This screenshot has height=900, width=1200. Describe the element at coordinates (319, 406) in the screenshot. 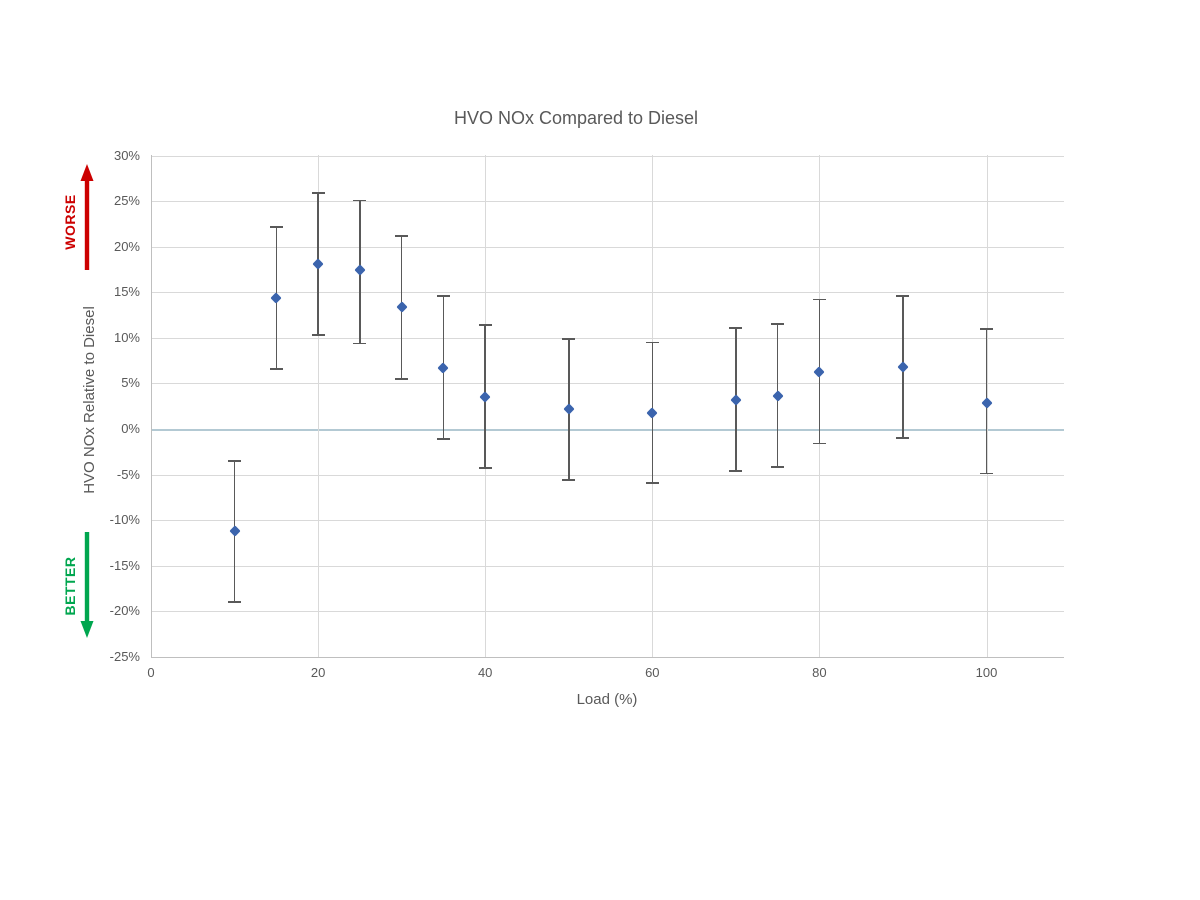

I see `vertical-gridline` at that location.